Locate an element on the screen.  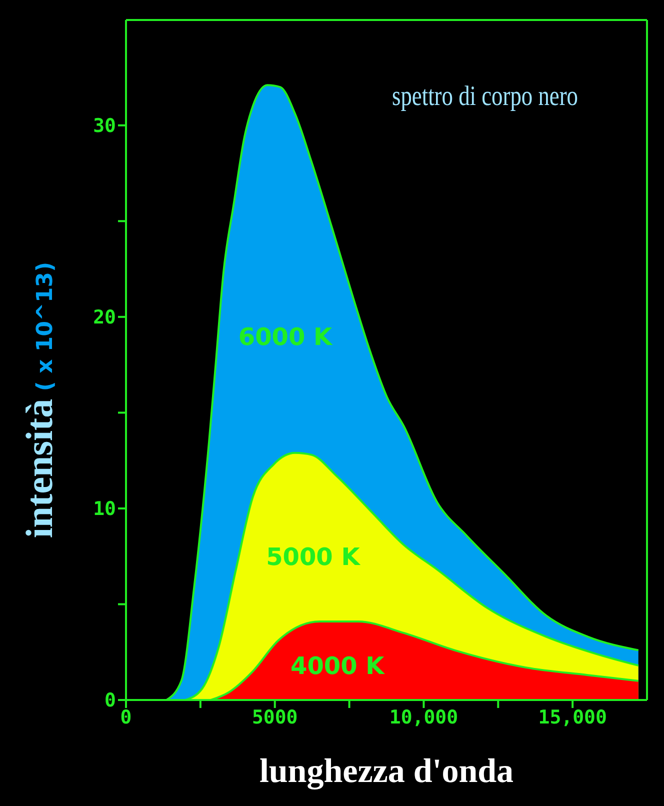
y-tick-label: 10 is located at coordinates (104, 509).